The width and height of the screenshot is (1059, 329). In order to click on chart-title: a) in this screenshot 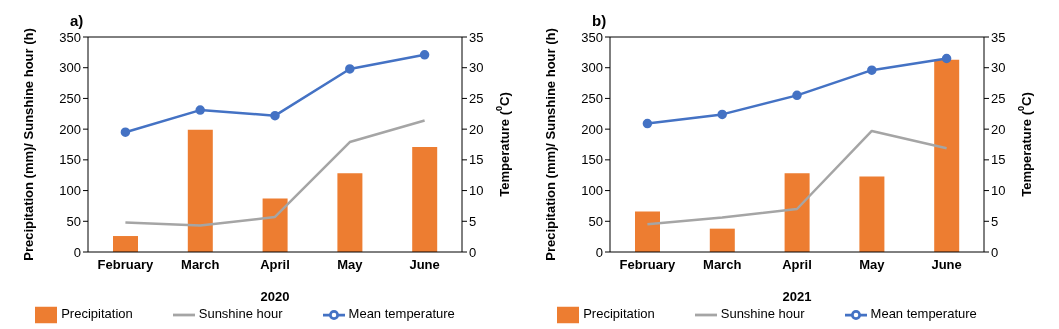, I will do `click(77, 20)`.